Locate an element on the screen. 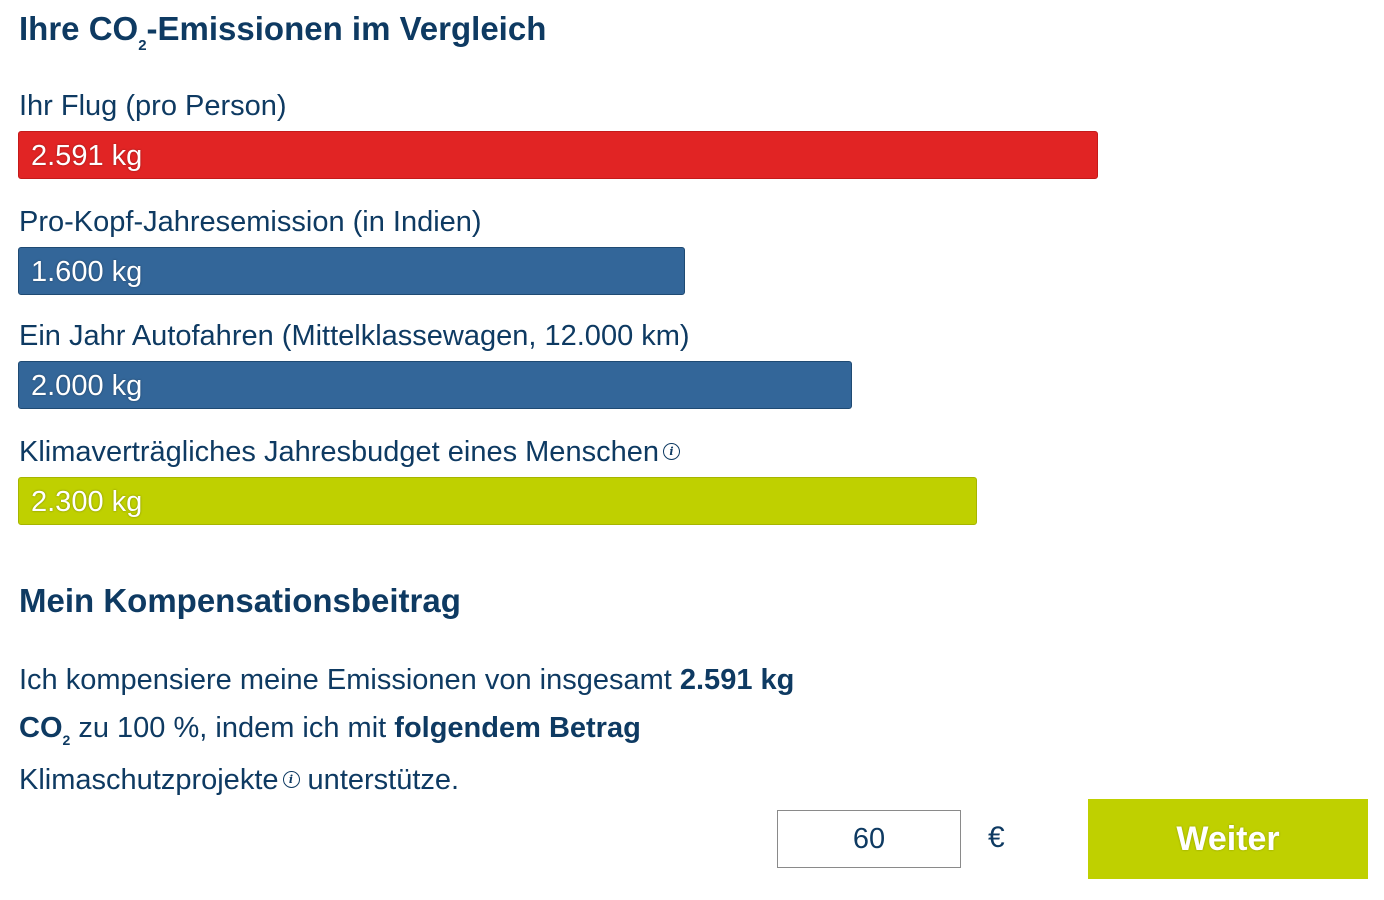 This screenshot has height=900, width=1384. amount-input is located at coordinates (869, 839).